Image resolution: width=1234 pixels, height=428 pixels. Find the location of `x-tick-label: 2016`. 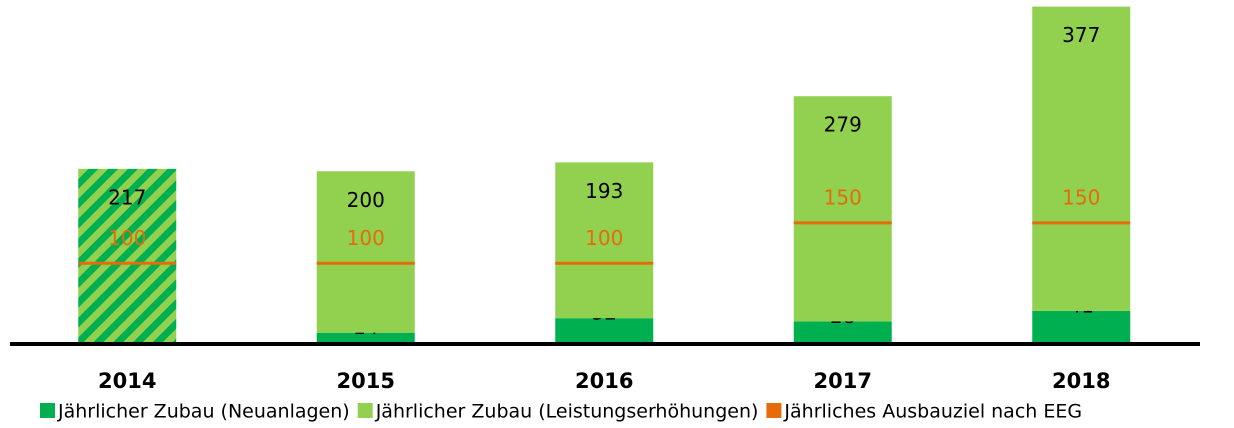

x-tick-label: 2016 is located at coordinates (604, 381).